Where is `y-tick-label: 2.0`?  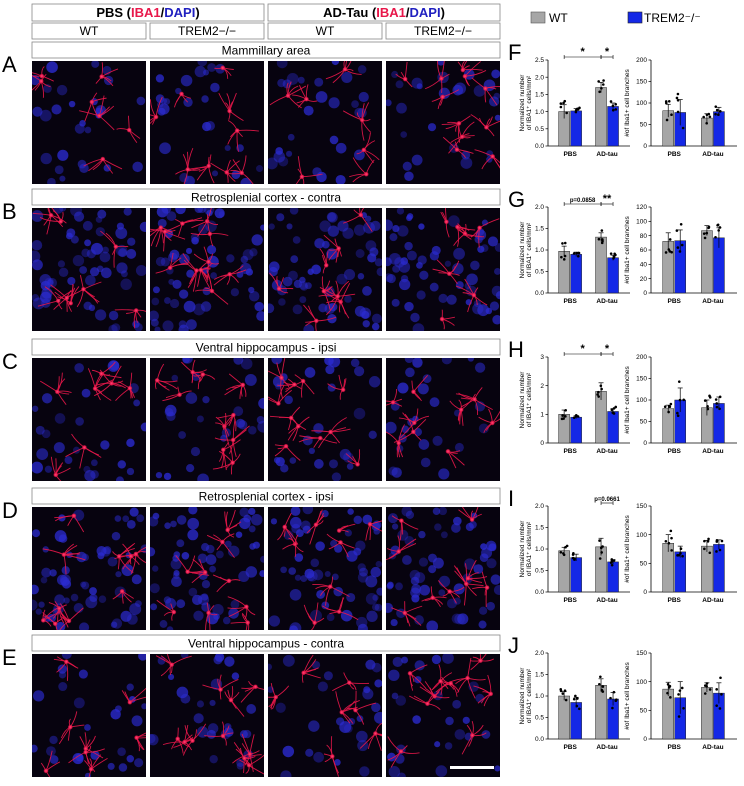
y-tick-label: 2.0 is located at coordinates (539, 506).